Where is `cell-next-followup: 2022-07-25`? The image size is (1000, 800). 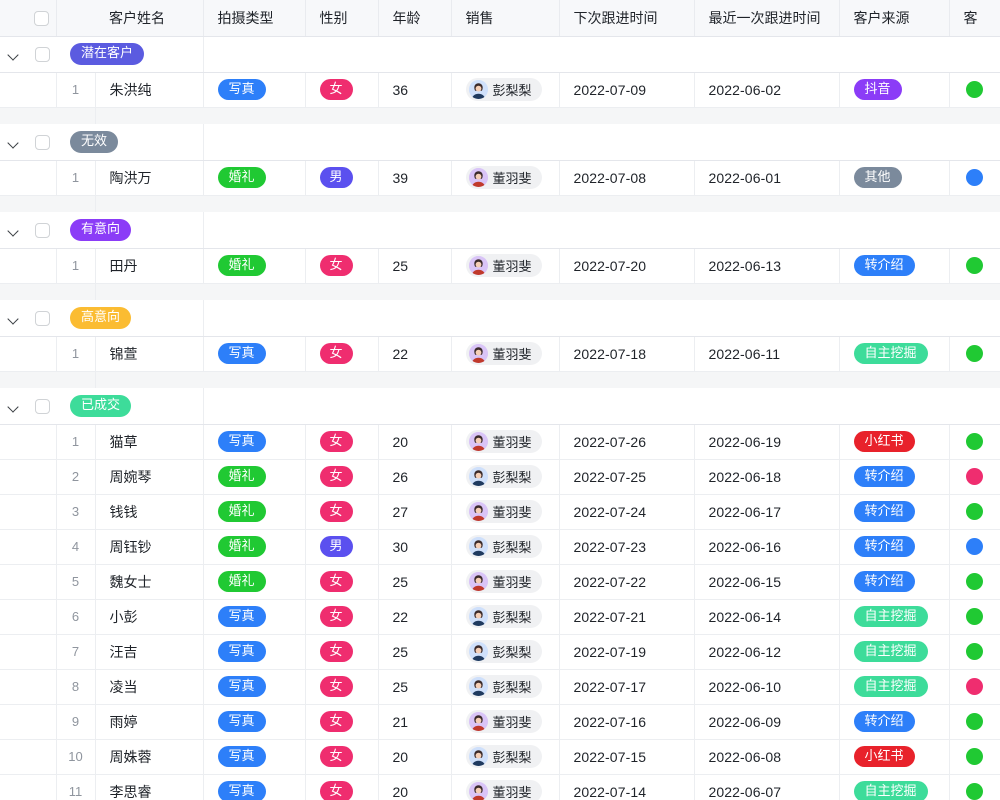
cell-next-followup: 2022-07-25 is located at coordinates (627, 477).